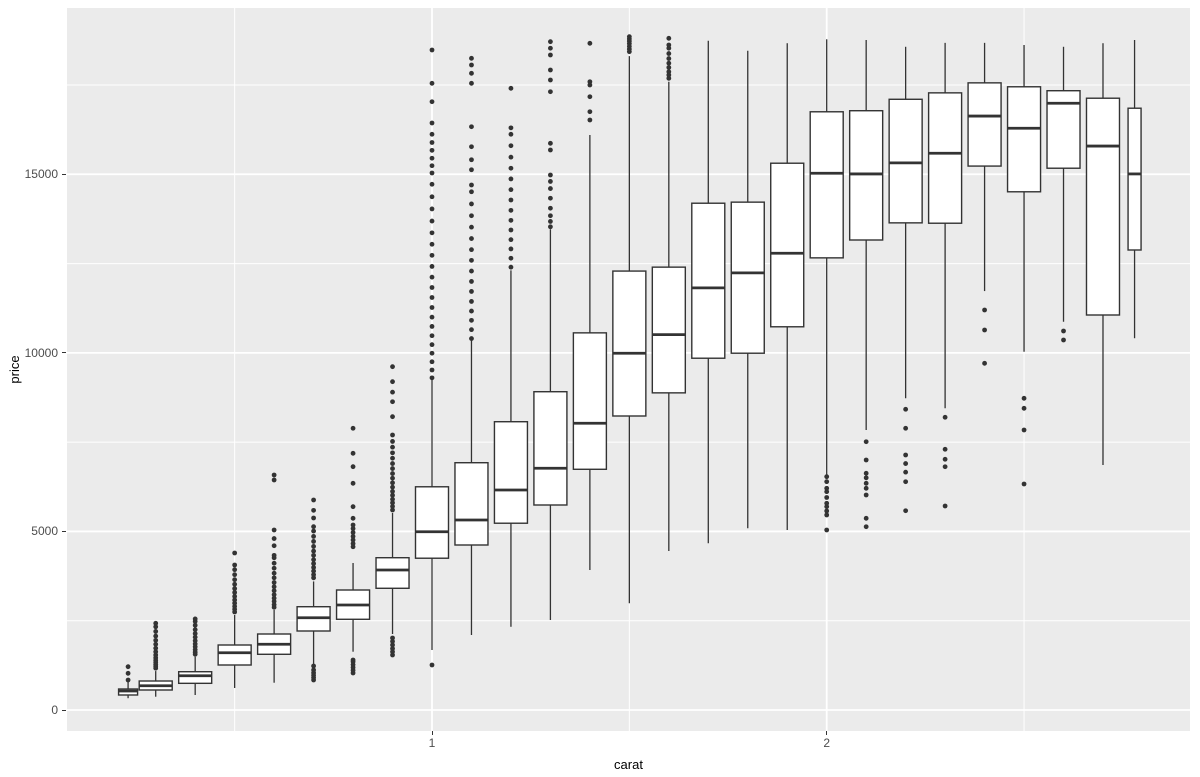 The image size is (1200, 777). I want to click on x-tick-label: 1, so click(432, 743).